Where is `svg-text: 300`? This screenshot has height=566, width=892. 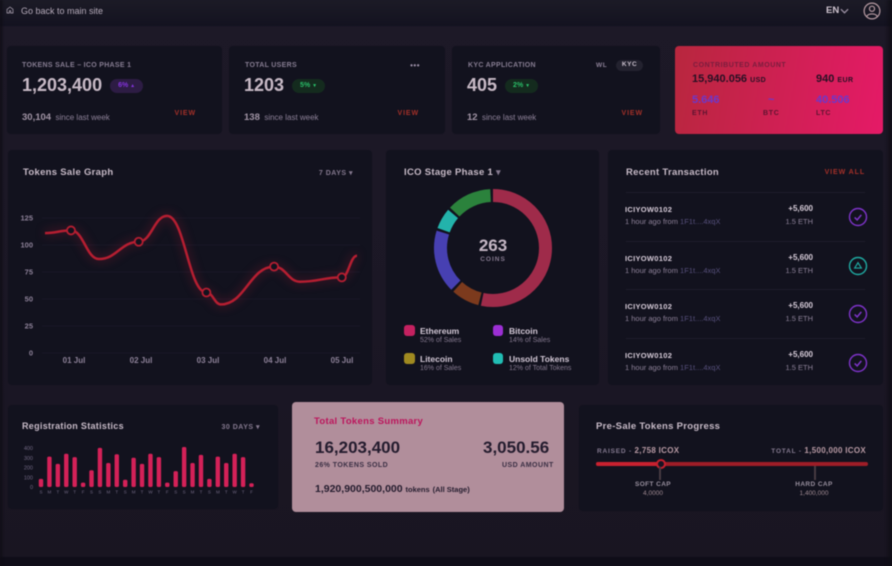 svg-text: 300 is located at coordinates (28, 459).